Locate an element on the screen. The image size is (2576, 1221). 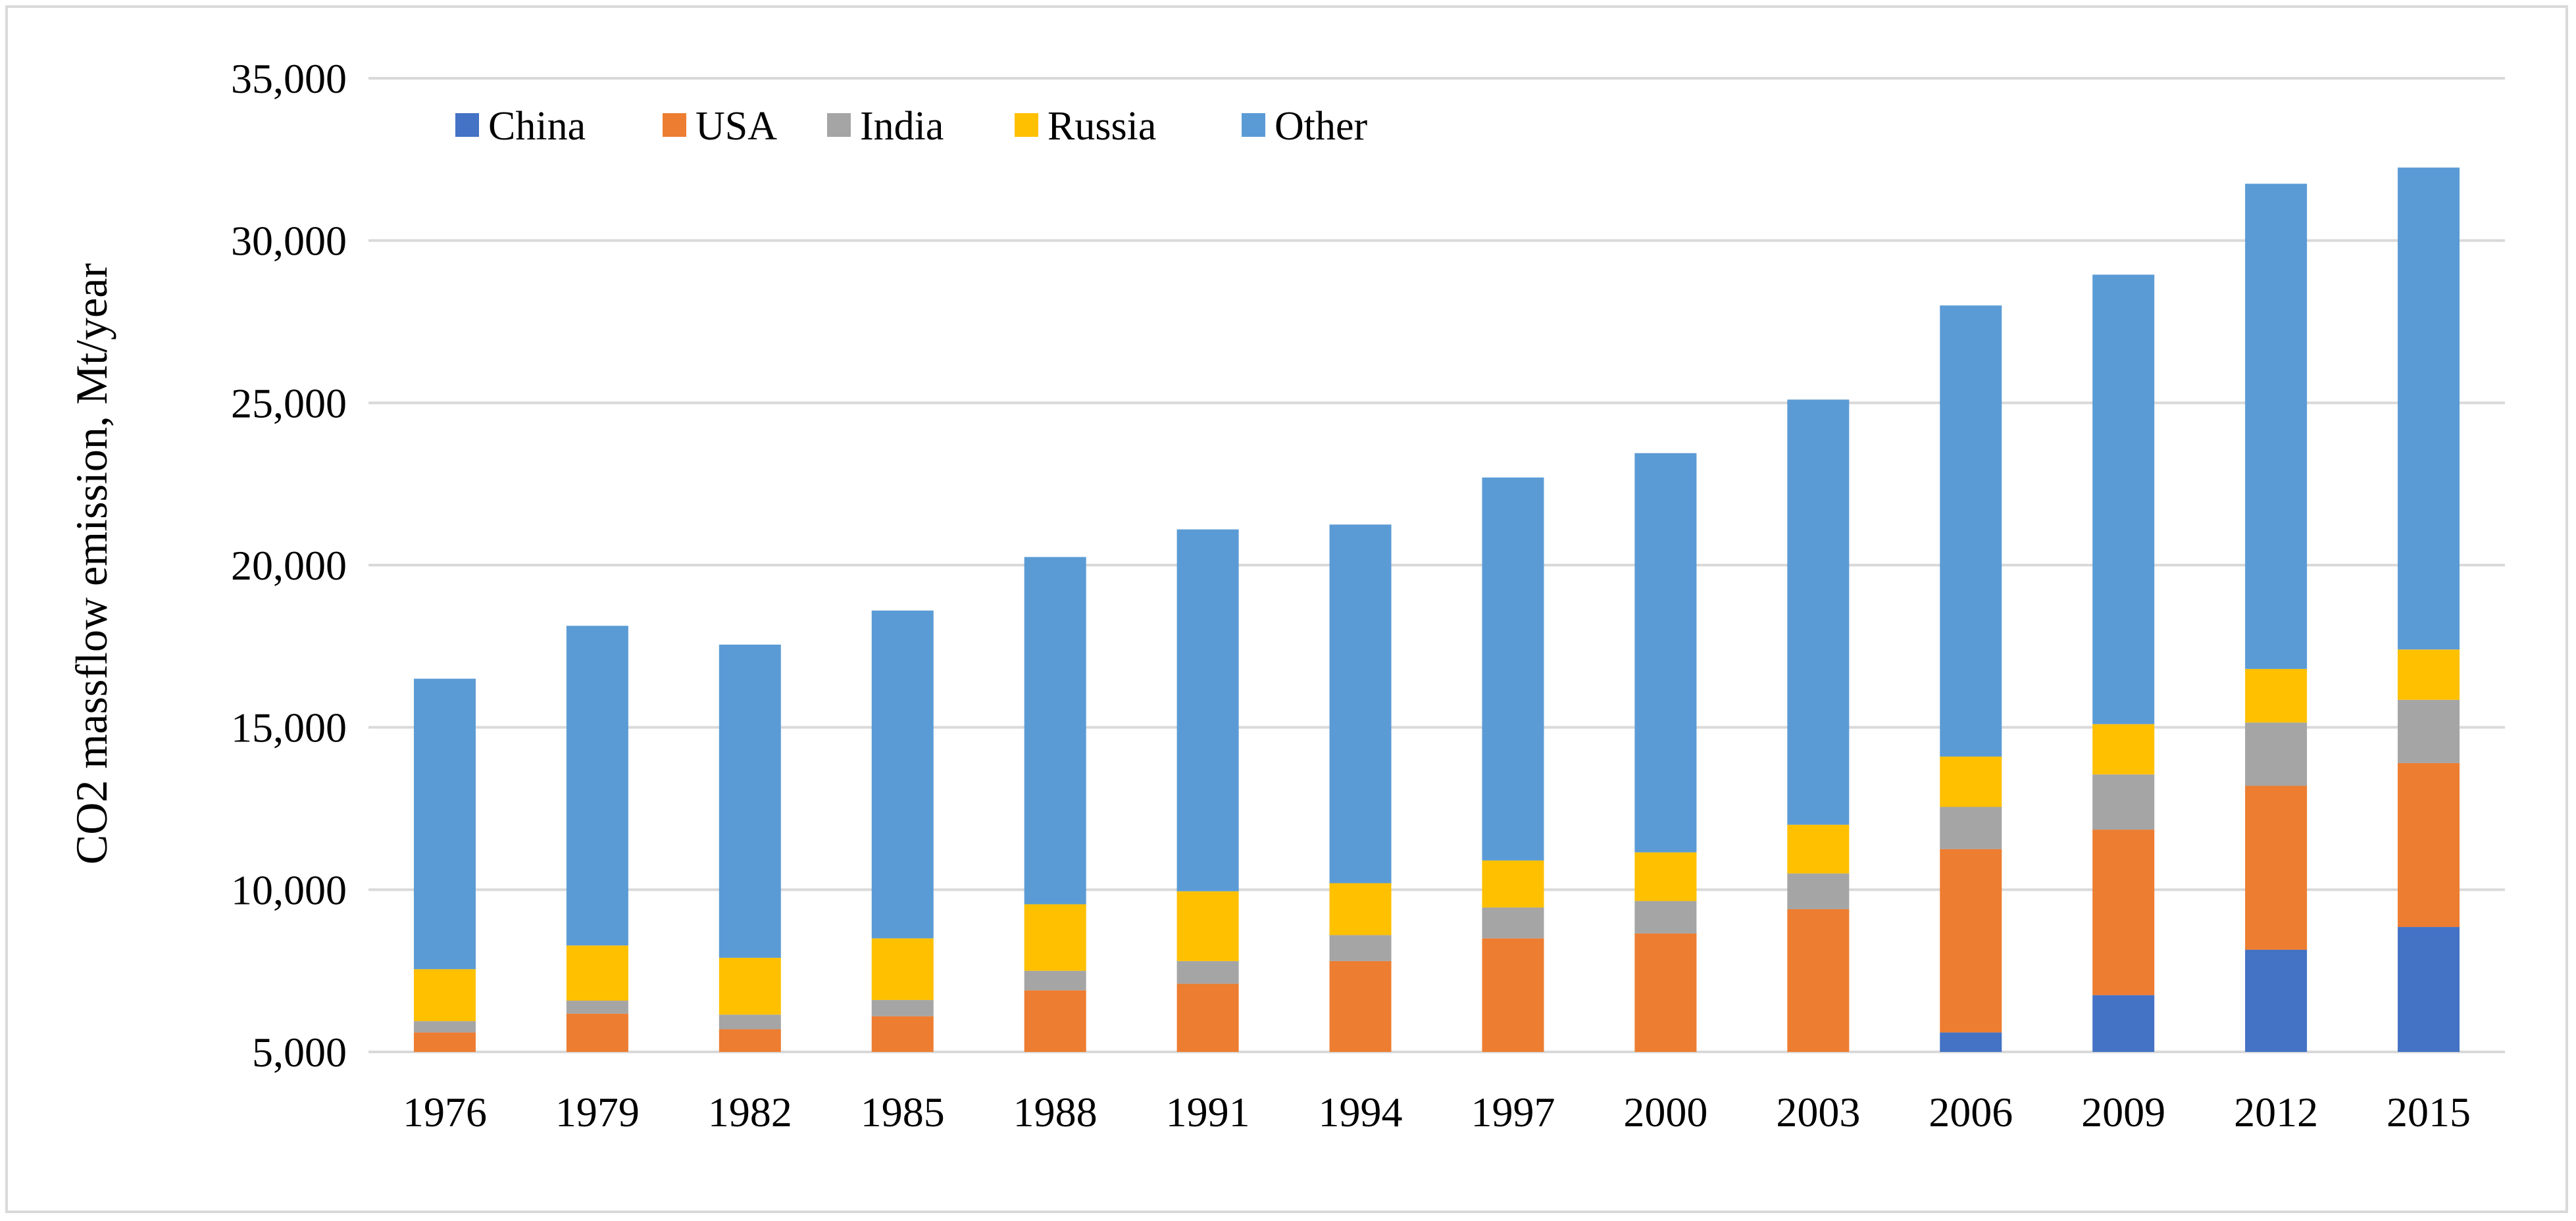
bar-india-1991 is located at coordinates (1207, 972).